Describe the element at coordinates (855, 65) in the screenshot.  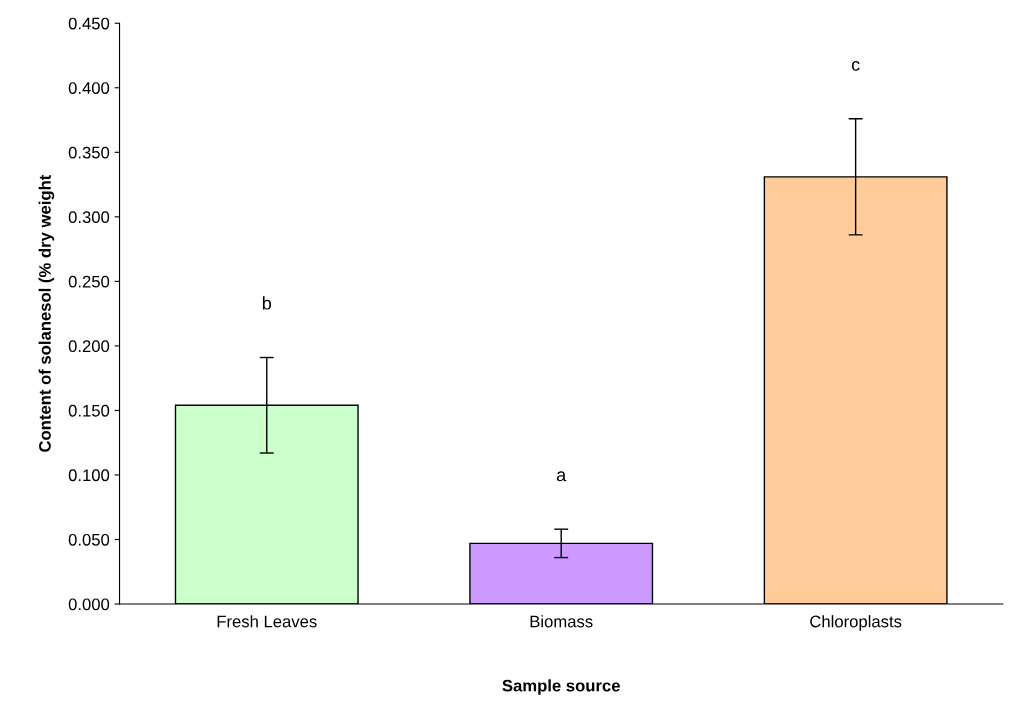
I see `annotation: c` at that location.